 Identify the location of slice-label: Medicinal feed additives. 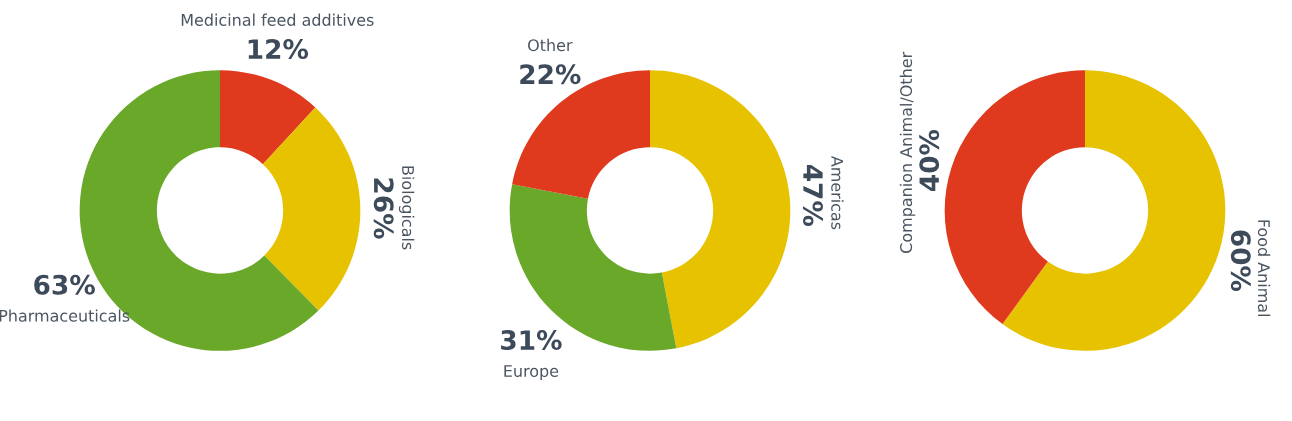
(277, 19).